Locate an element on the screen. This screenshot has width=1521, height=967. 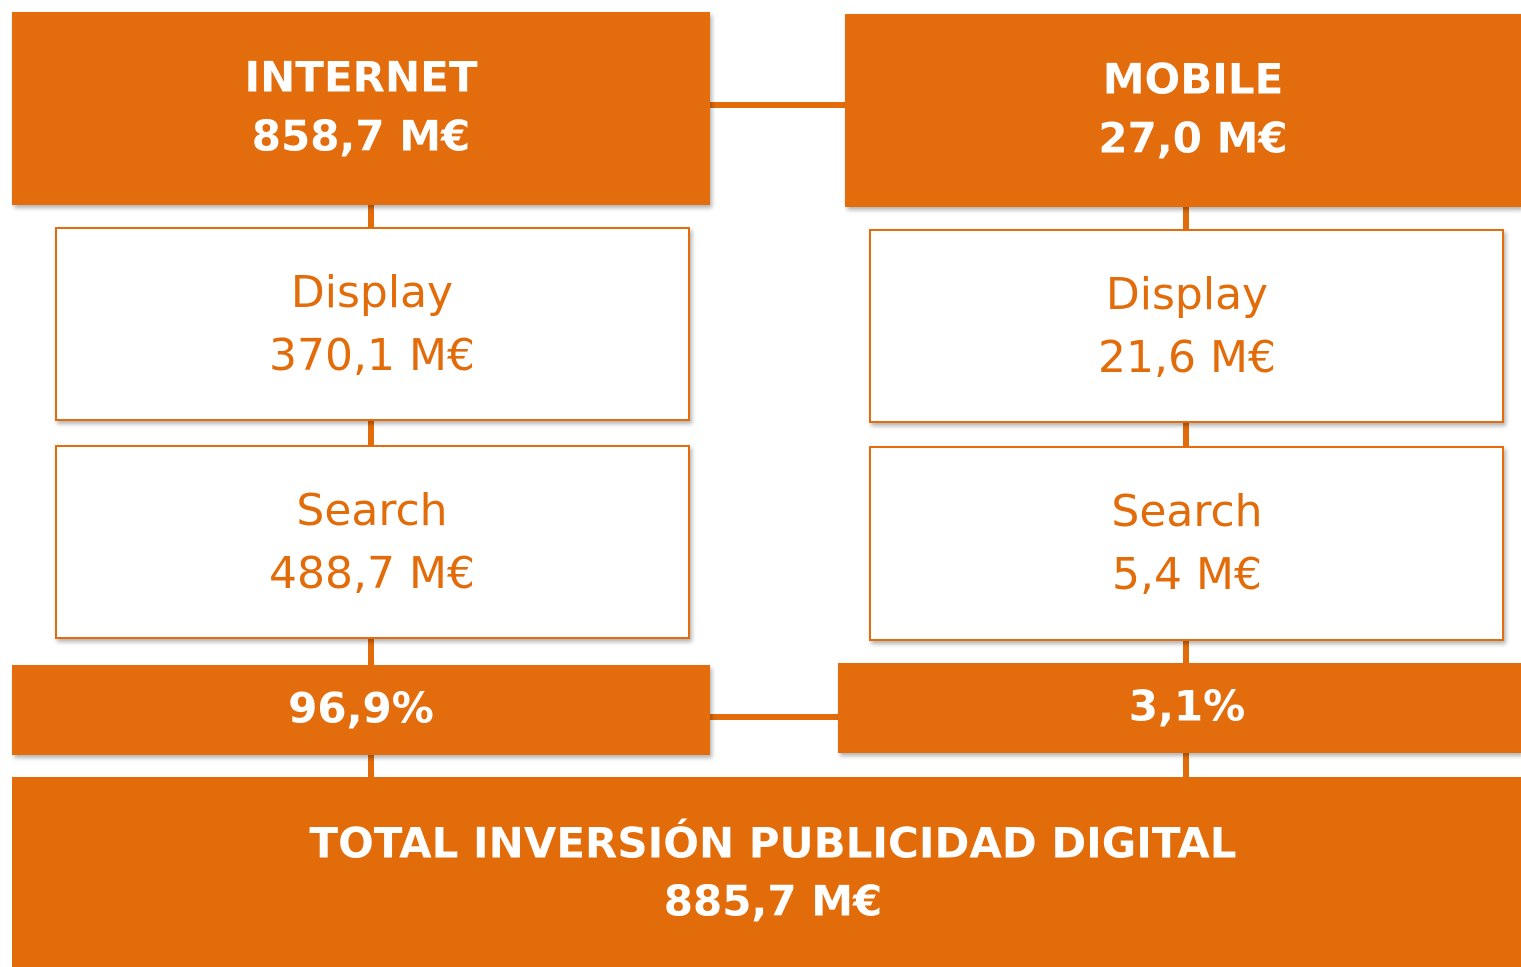
item-value: 5,4 M€ is located at coordinates (1187, 574).